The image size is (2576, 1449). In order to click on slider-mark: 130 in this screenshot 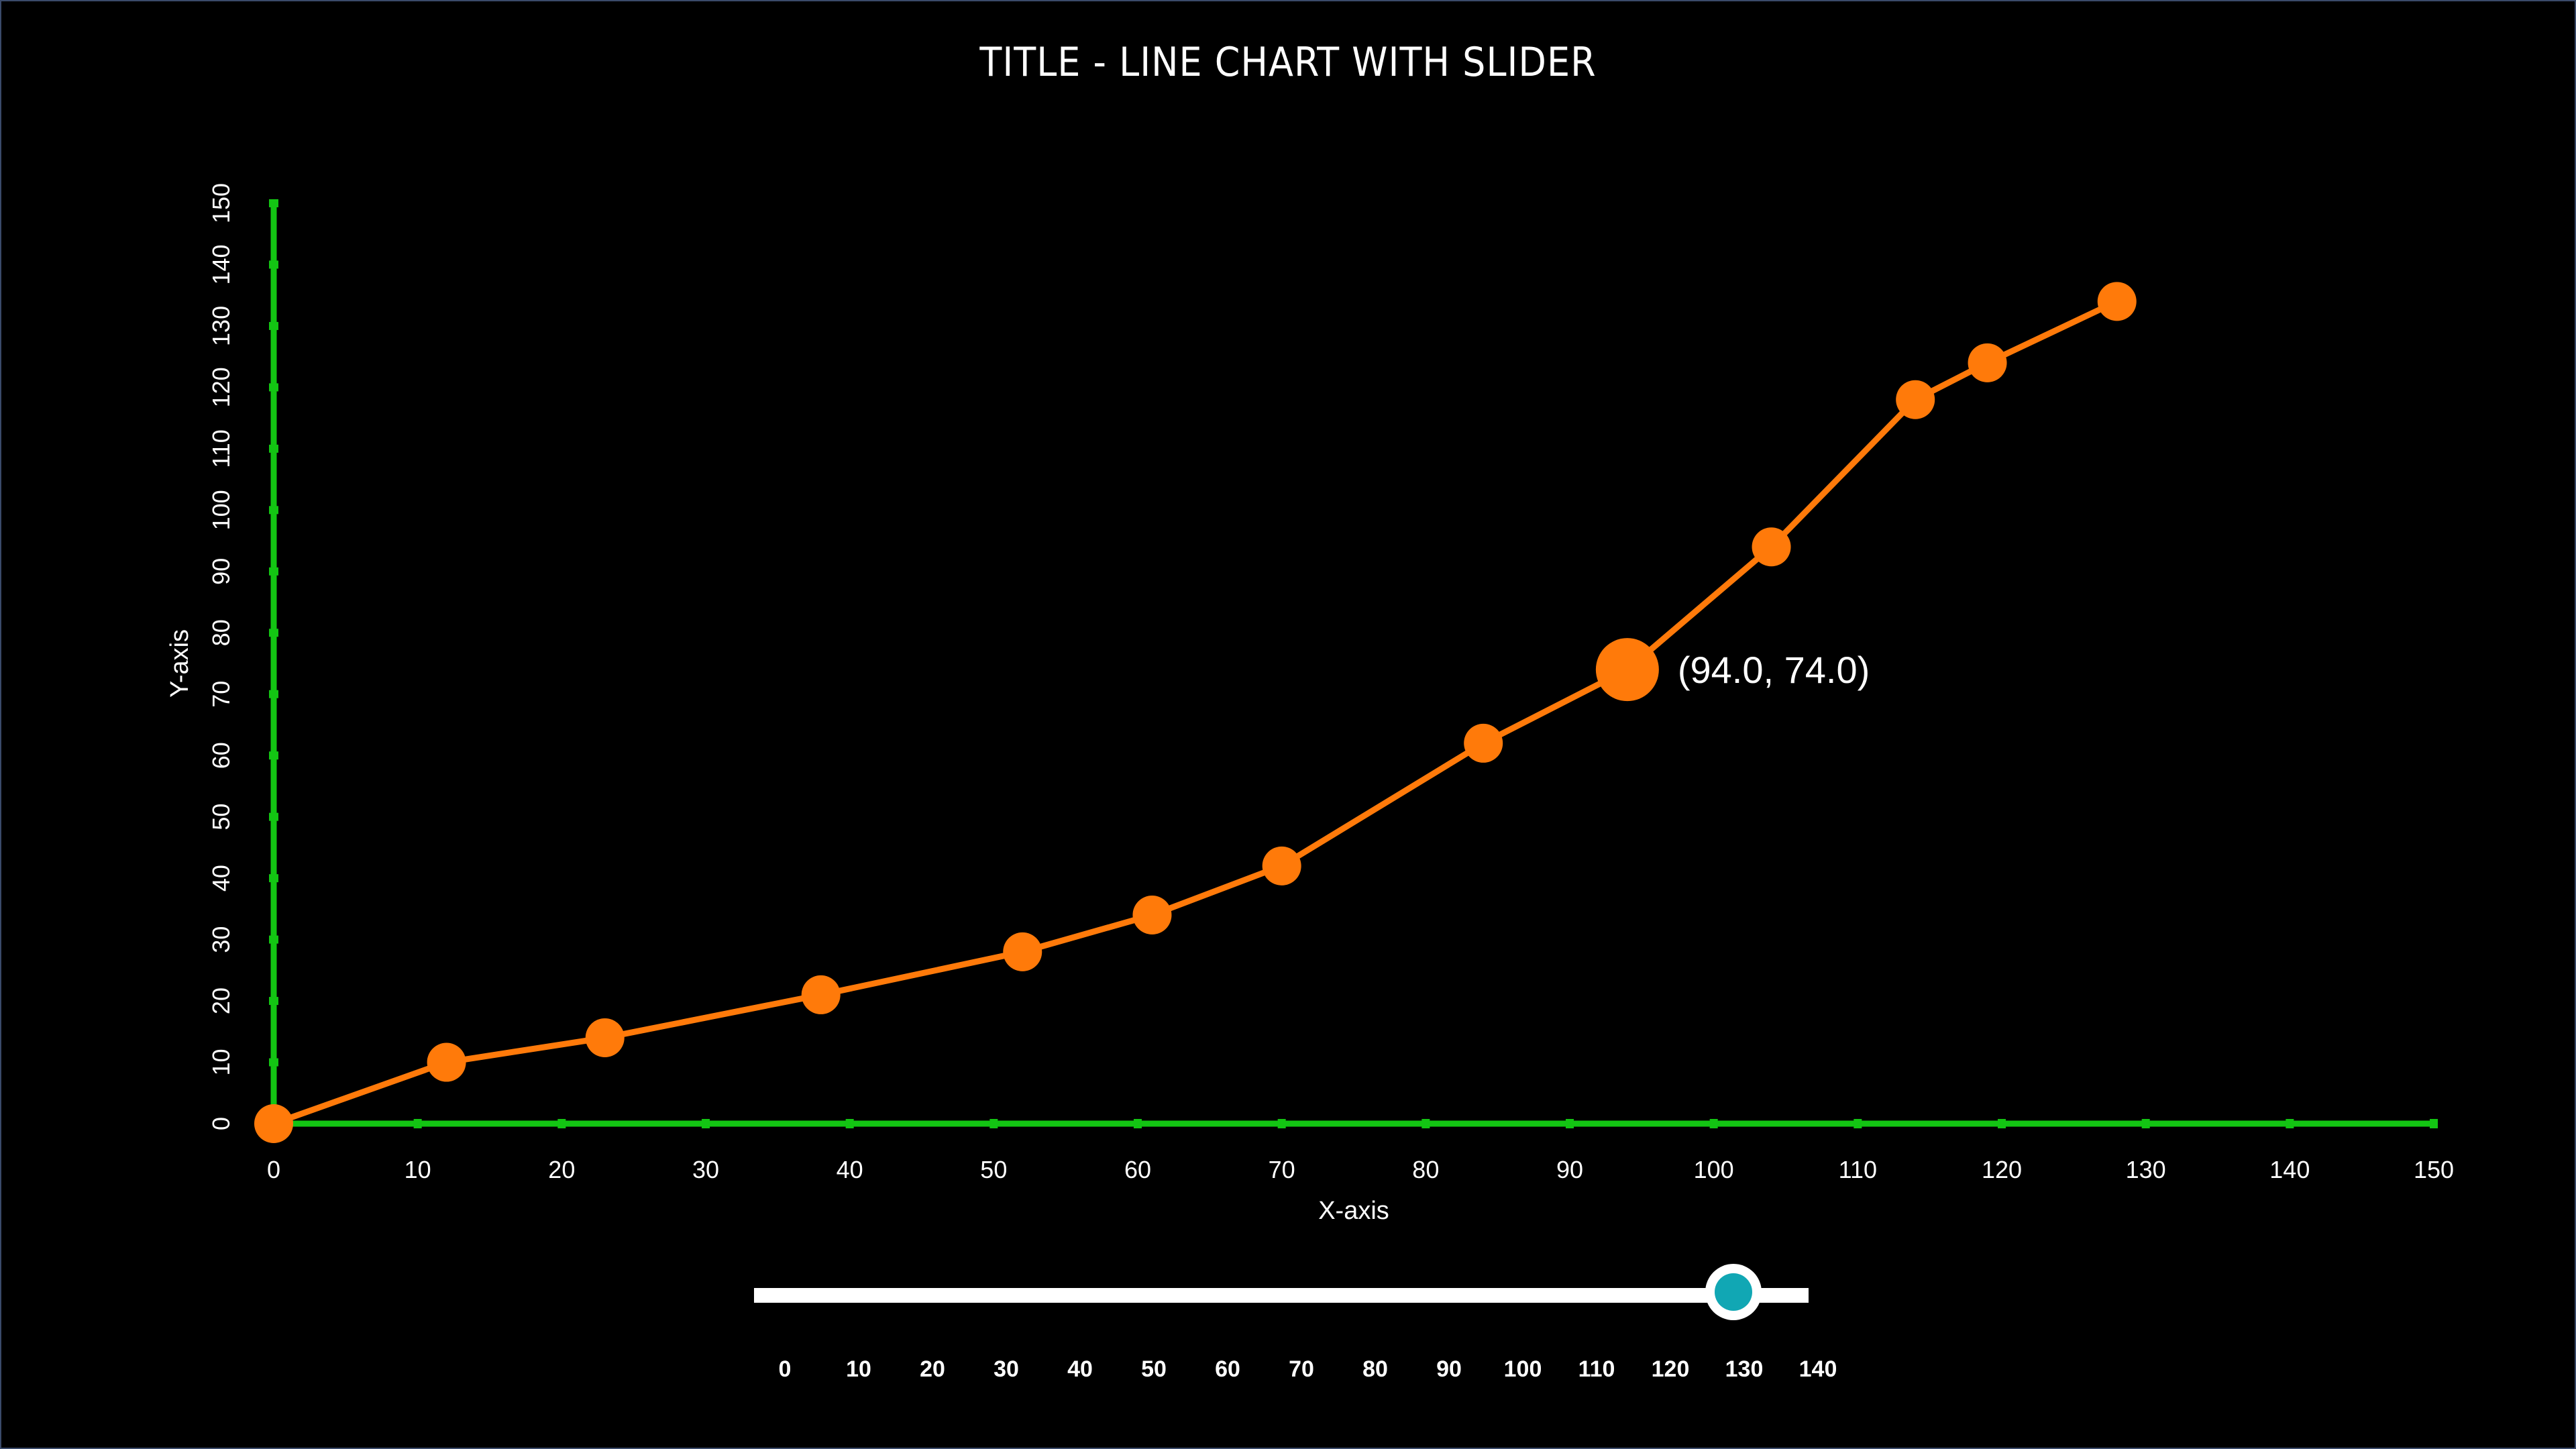, I will do `click(1744, 1369)`.